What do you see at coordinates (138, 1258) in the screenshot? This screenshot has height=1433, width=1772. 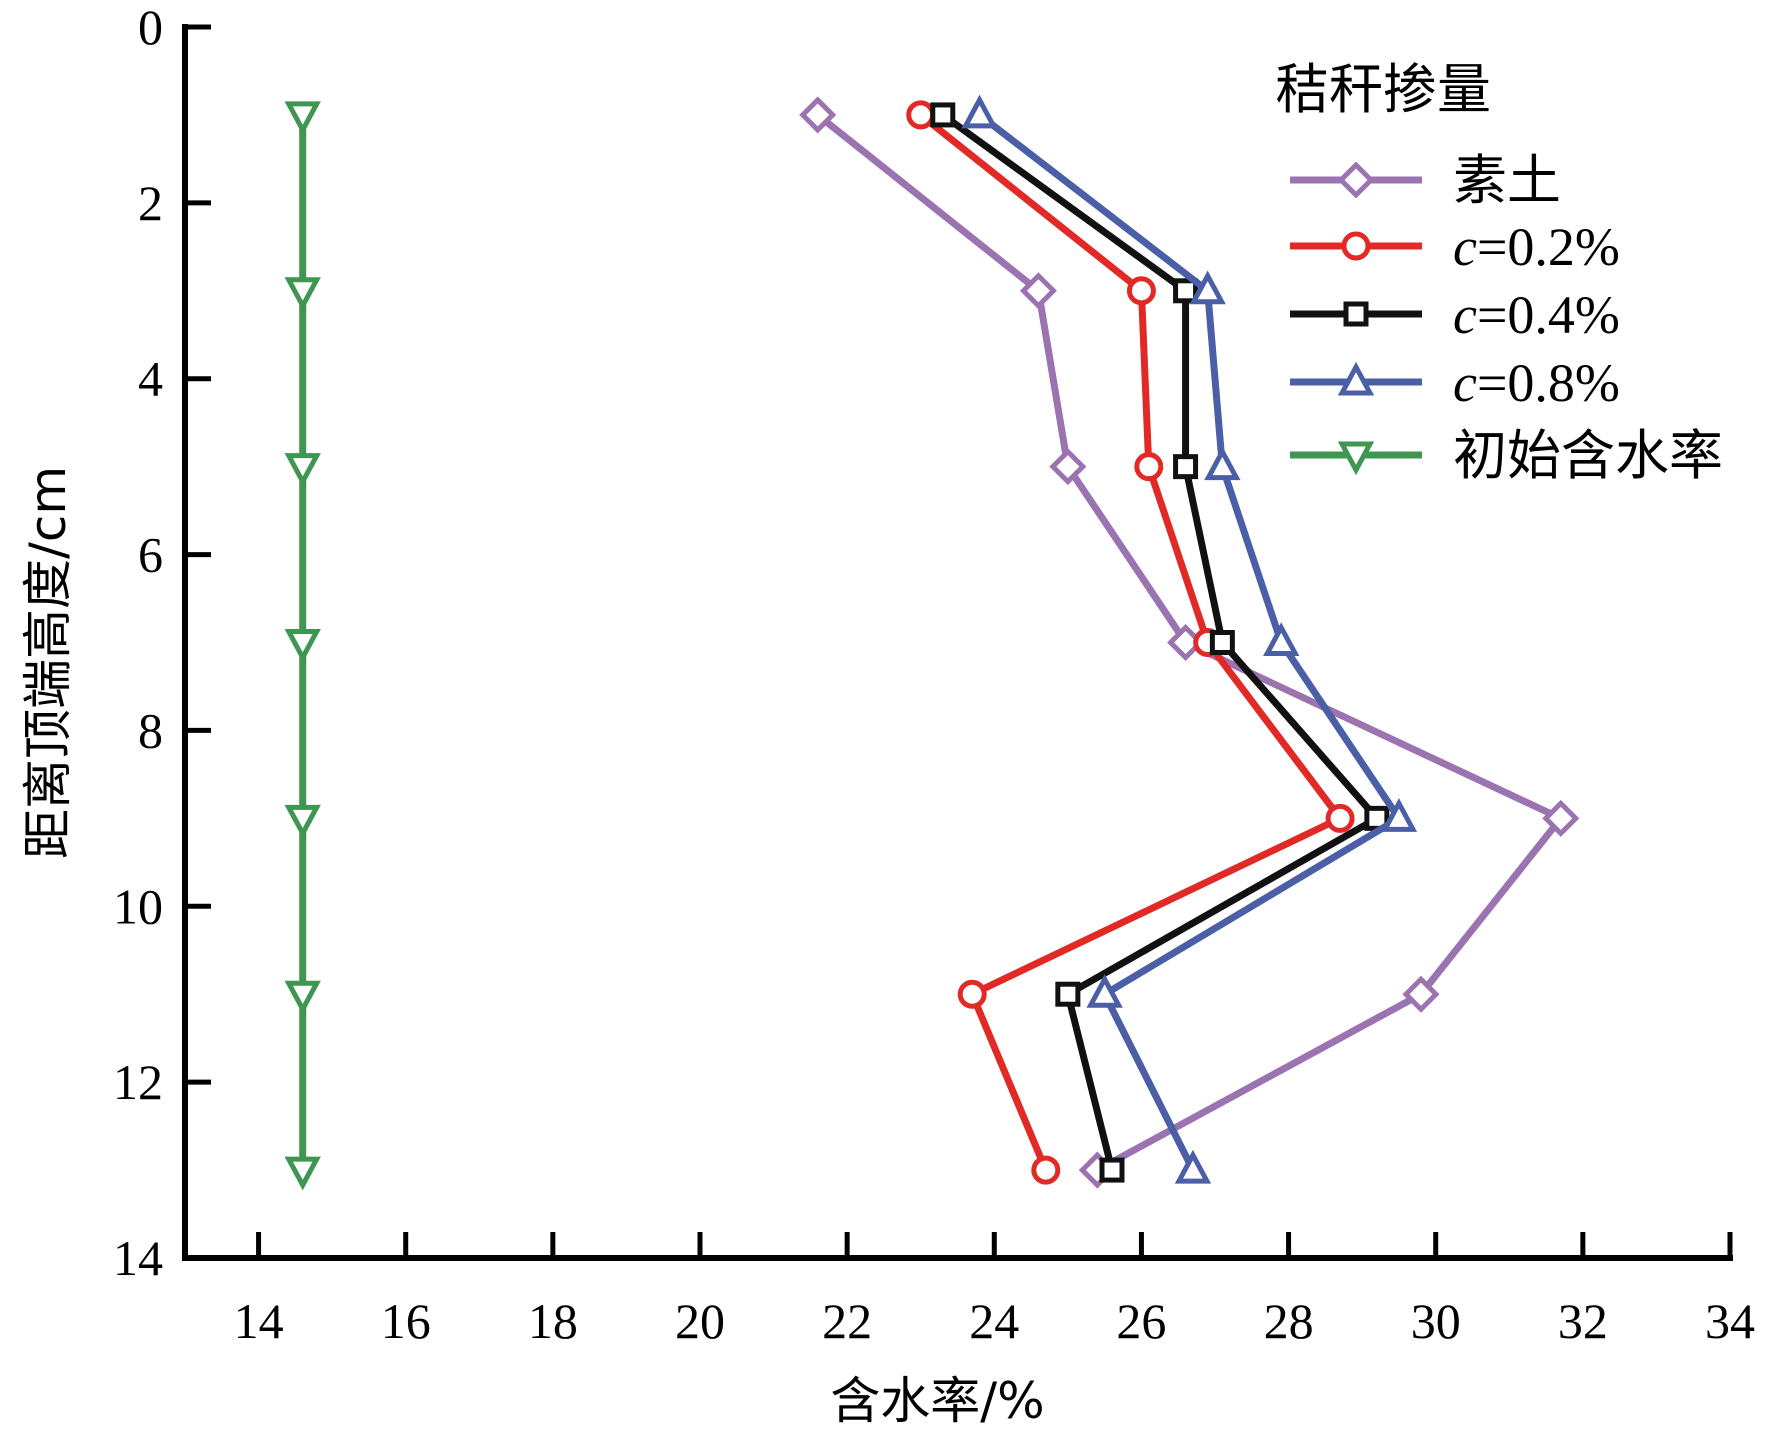 I see `y-tick-label: 14` at bounding box center [138, 1258].